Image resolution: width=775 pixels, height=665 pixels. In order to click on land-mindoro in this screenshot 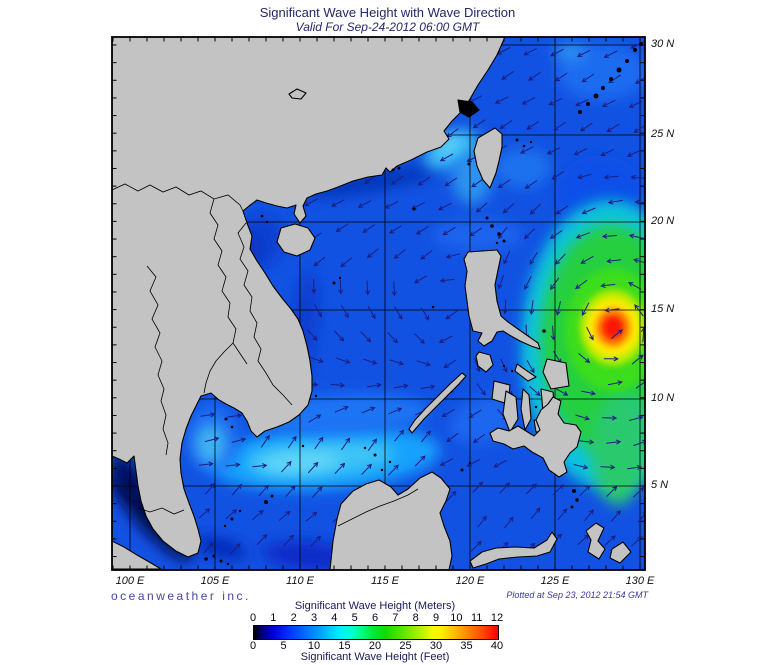, I will do `click(484, 362)`.